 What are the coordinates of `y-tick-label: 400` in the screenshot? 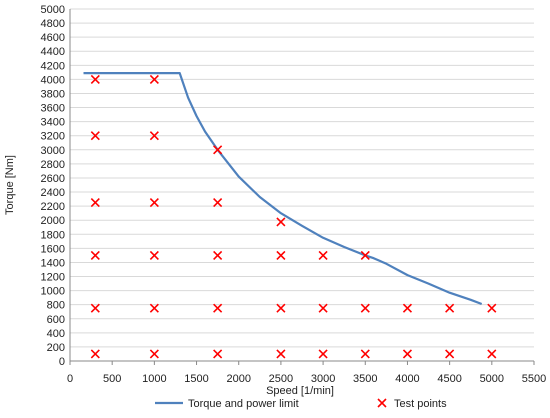 It's located at (56, 334).